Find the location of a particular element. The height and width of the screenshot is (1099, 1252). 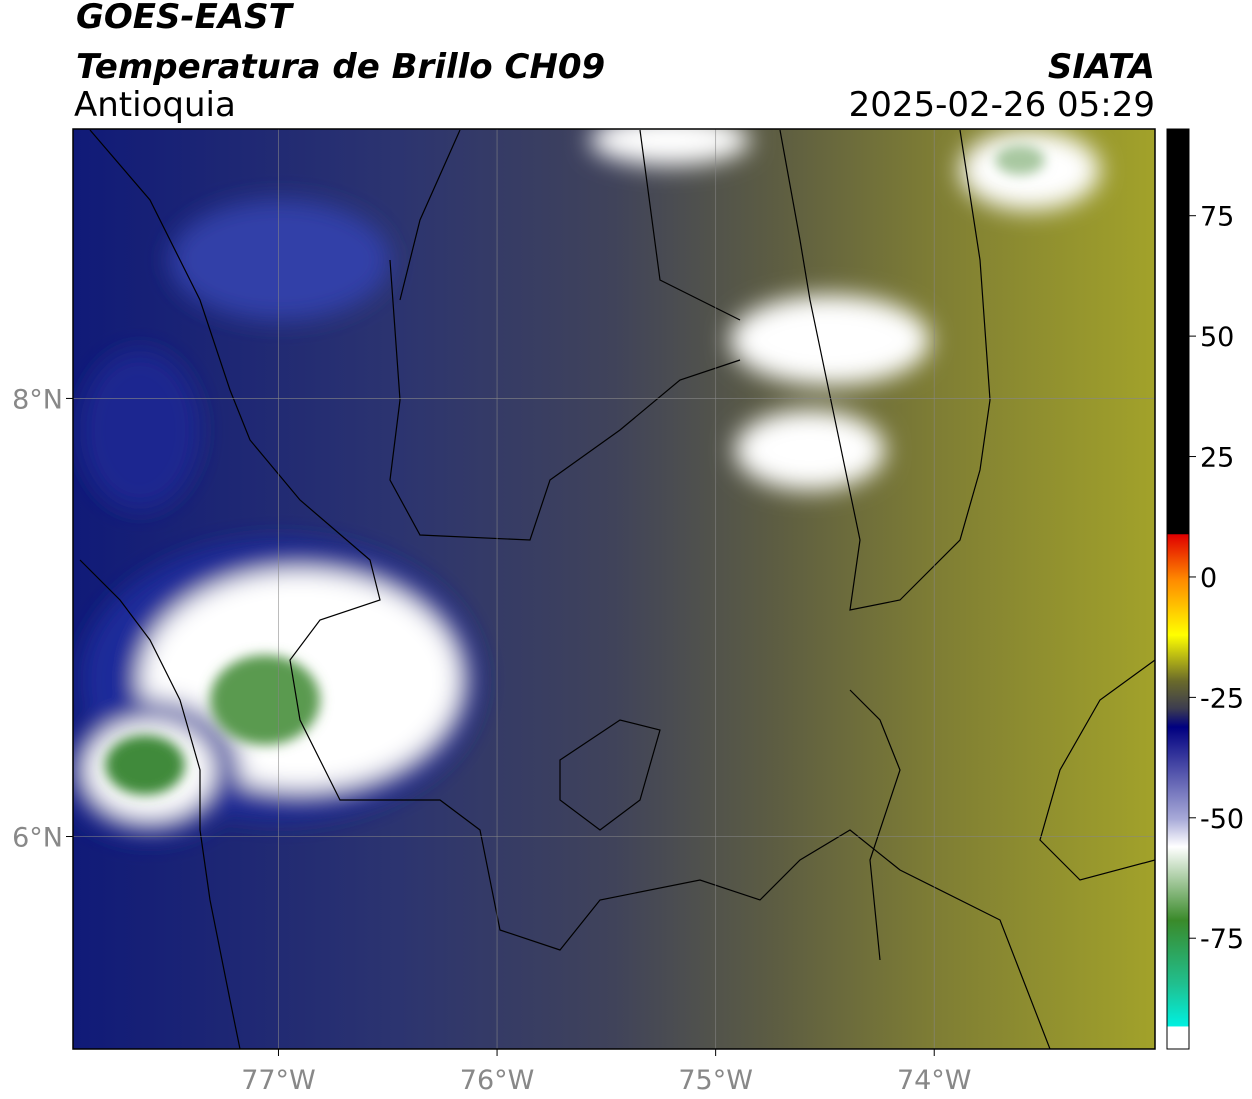

x-tick-label: 76°W is located at coordinates (497, 1080).